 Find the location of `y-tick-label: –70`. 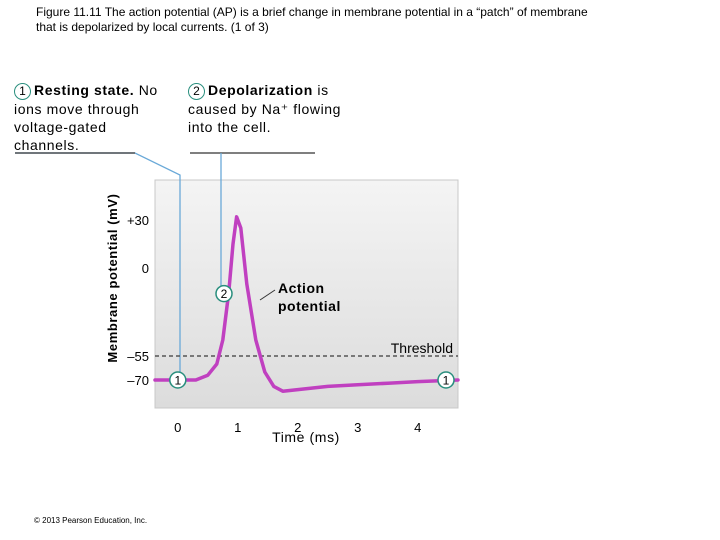

y-tick-label: –70 is located at coordinates (138, 380).